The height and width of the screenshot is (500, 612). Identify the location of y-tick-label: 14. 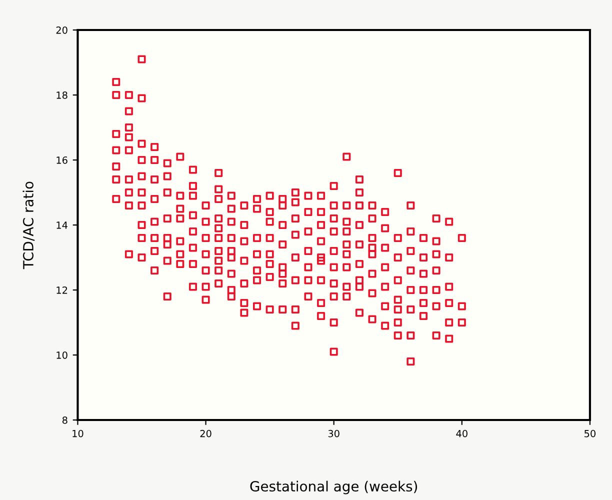
(62, 225).